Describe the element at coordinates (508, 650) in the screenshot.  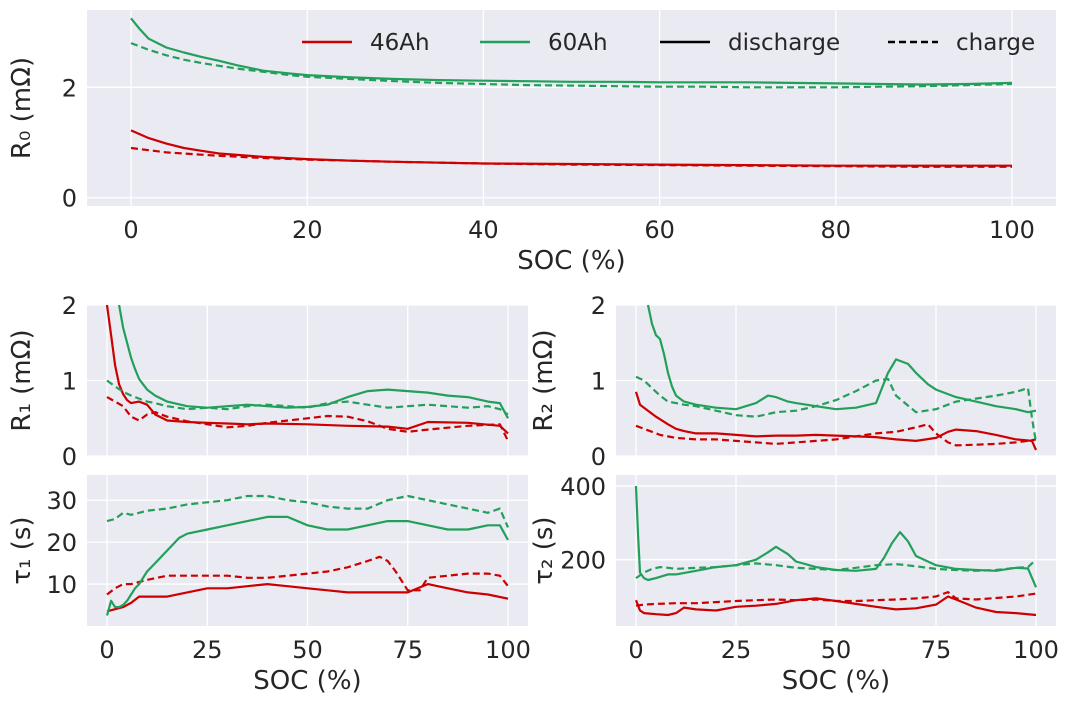
I see `tau1-xtick-label: 100` at that location.